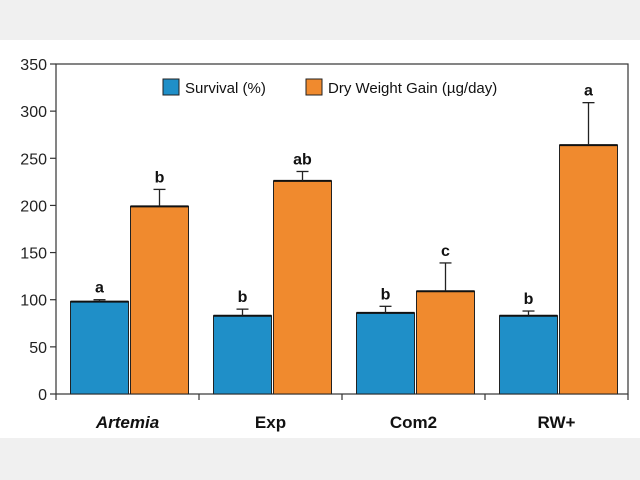  Describe the element at coordinates (413, 422) in the screenshot. I see `x-category-label: Com2` at that location.